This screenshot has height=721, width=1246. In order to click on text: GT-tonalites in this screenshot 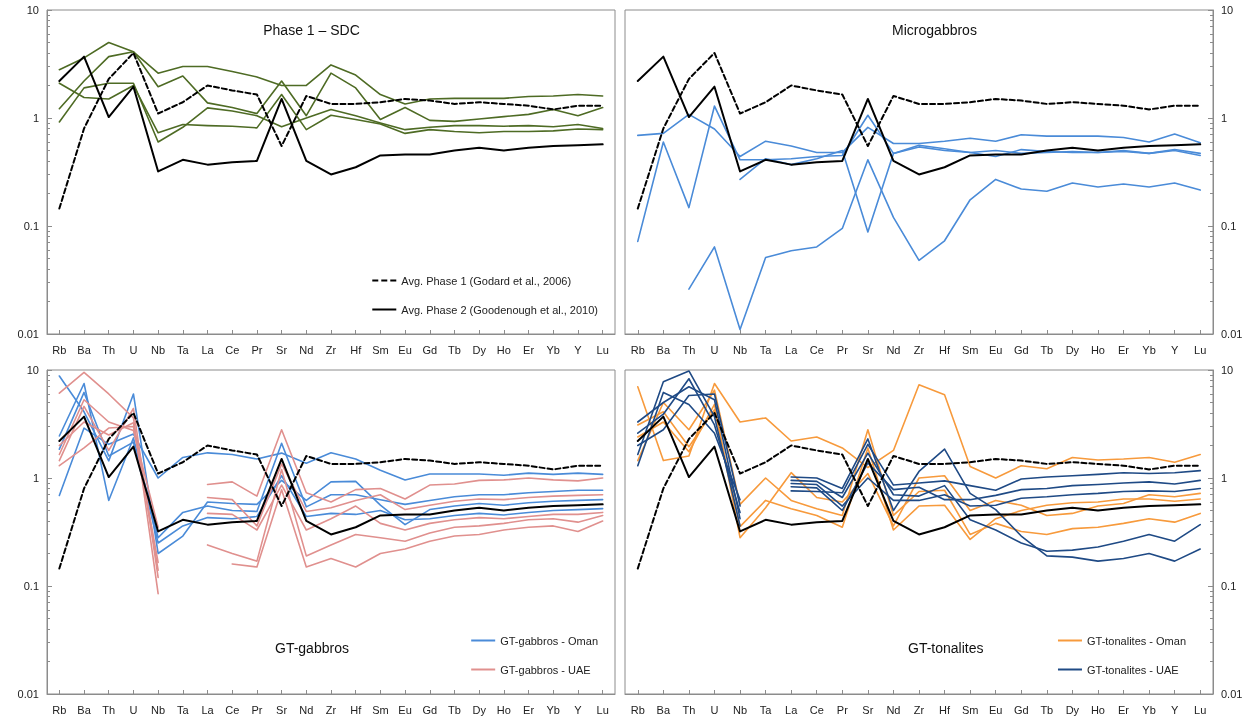, I will do `click(946, 648)`.